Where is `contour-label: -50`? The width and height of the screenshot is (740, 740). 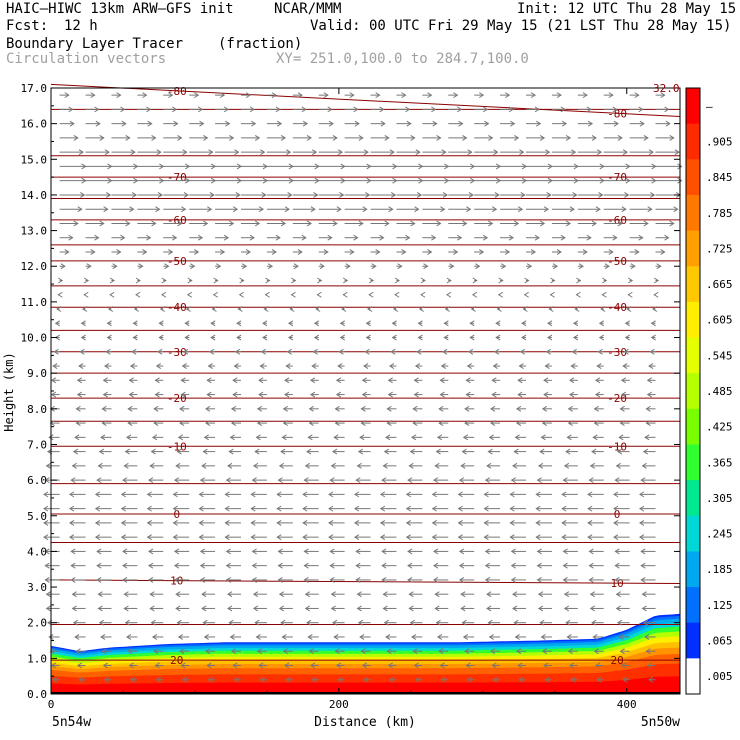 contour-label: -50 is located at coordinates (177, 261).